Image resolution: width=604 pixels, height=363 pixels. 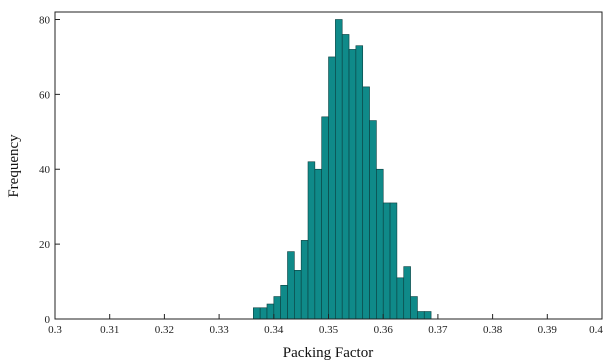 What do you see at coordinates (384, 330) in the screenshot?
I see `x-tick-label: 0.36` at bounding box center [384, 330].